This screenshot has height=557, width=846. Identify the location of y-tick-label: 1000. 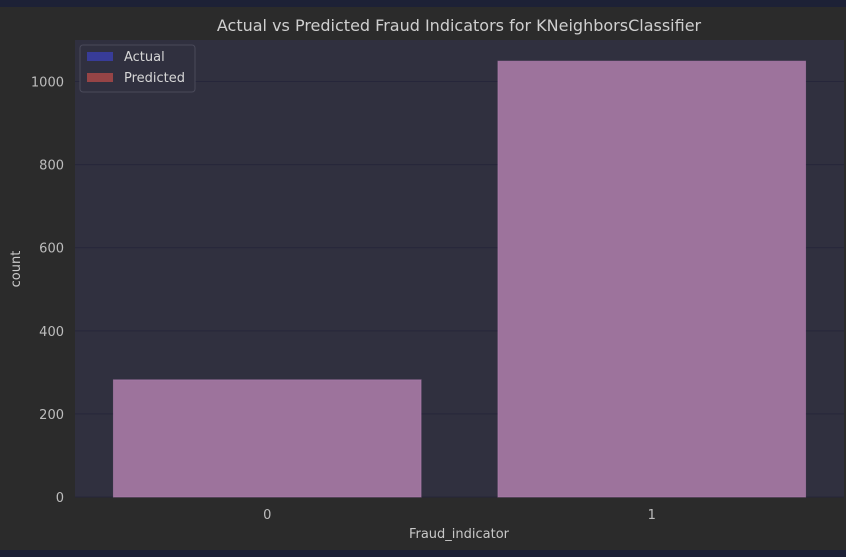
(47, 83).